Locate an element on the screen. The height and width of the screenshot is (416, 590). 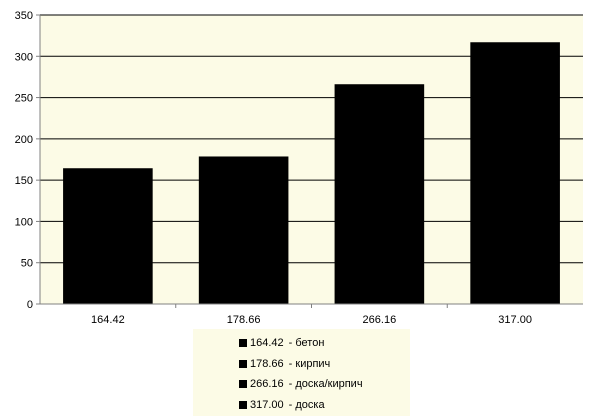
legend-item: 164.42 - бетон is located at coordinates (324, 343).